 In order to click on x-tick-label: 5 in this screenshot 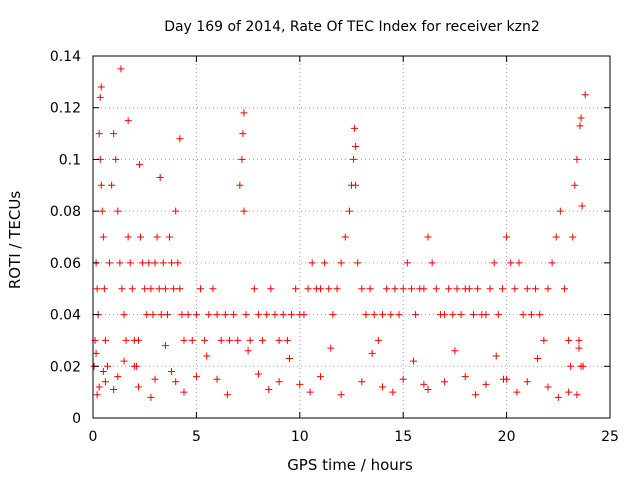, I will do `click(196, 437)`.